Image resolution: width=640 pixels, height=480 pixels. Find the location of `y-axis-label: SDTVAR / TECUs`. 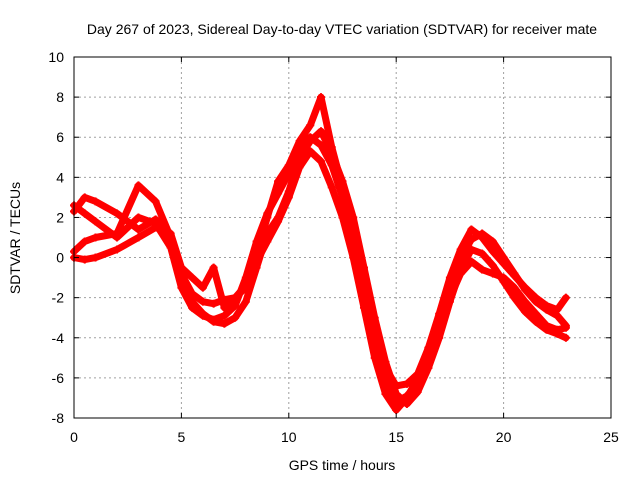

y-axis-label: SDTVAR / TECUs is located at coordinates (15, 238).